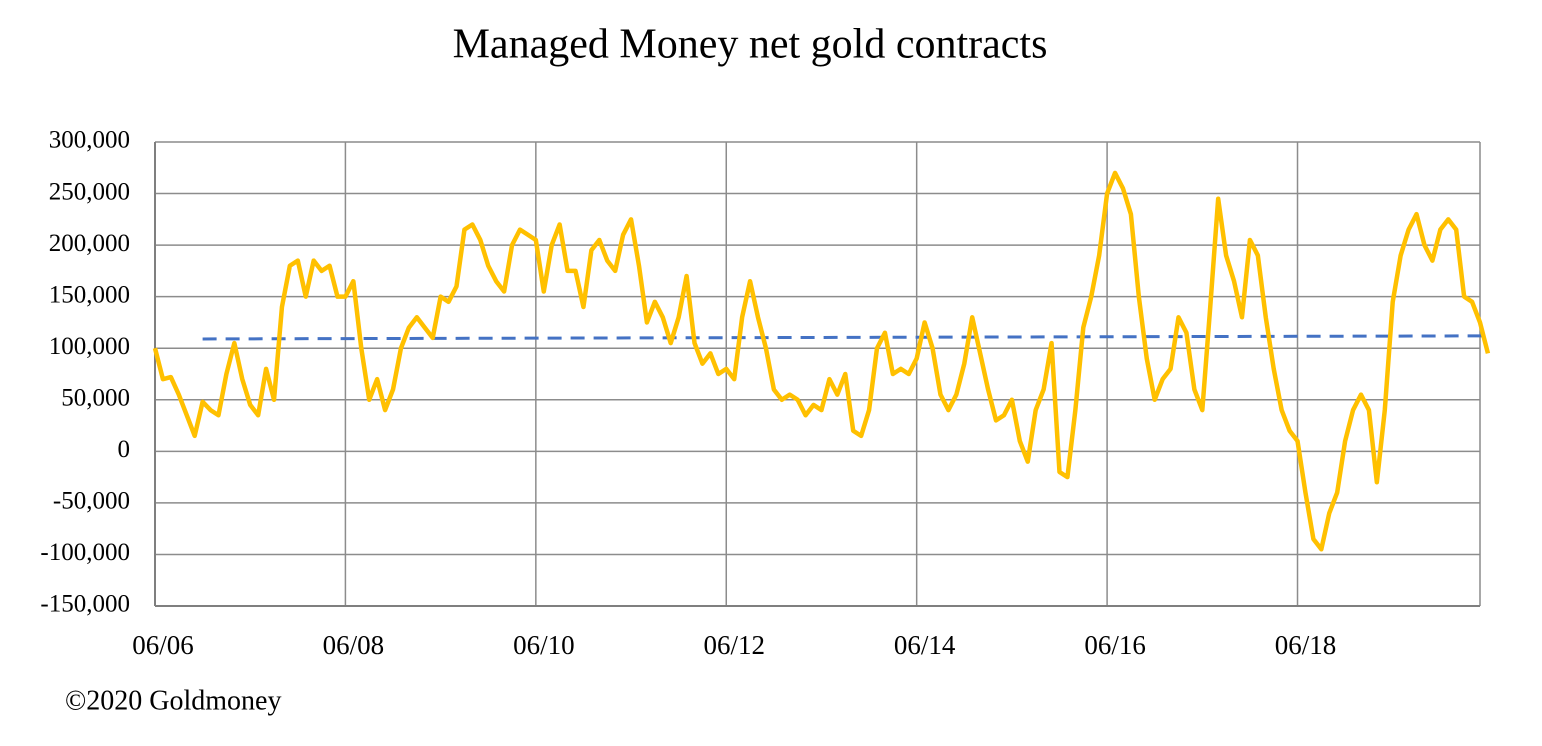  I want to click on y-tick-label: 250,000, so click(89, 191).